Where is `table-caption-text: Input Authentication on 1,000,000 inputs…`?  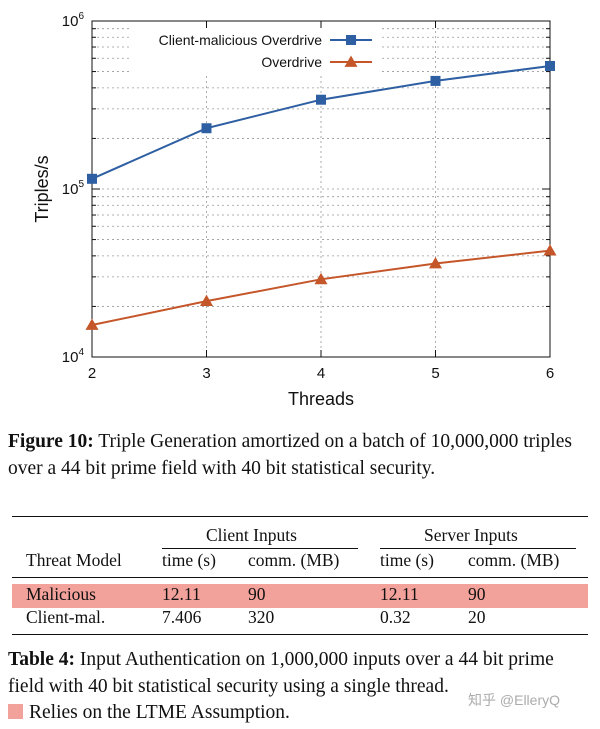 table-caption-text: Input Authentication on 1,000,000 inputs… is located at coordinates (281, 673).